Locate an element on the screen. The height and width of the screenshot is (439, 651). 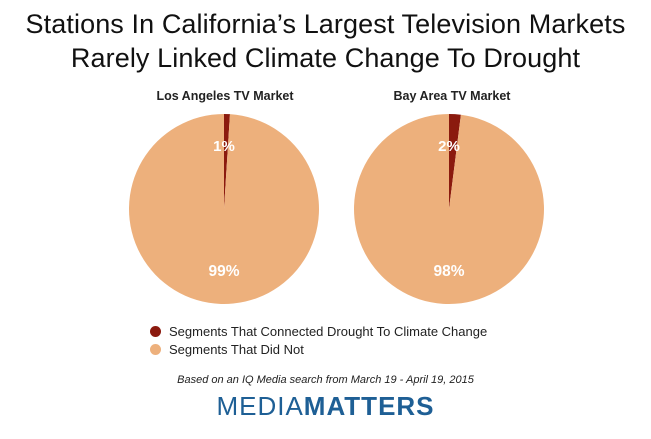
logo-text-media: MEDIA is located at coordinates (260, 406).